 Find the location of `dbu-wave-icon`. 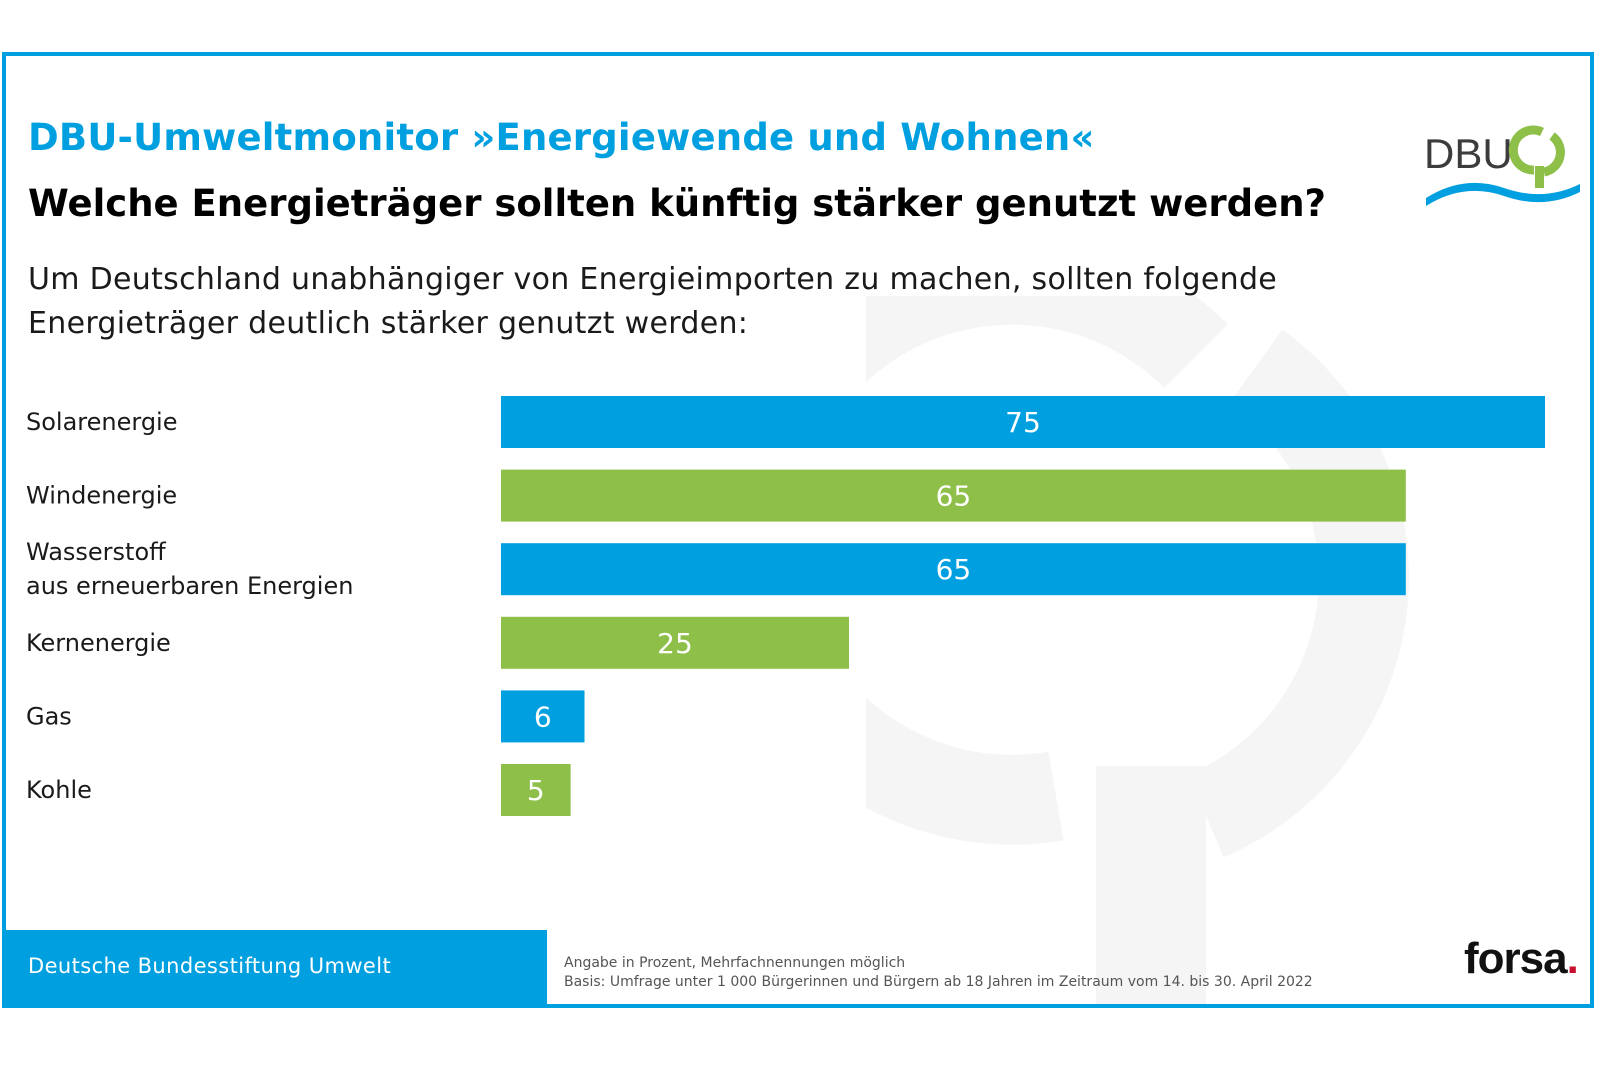

dbu-wave-icon is located at coordinates (1503, 194).